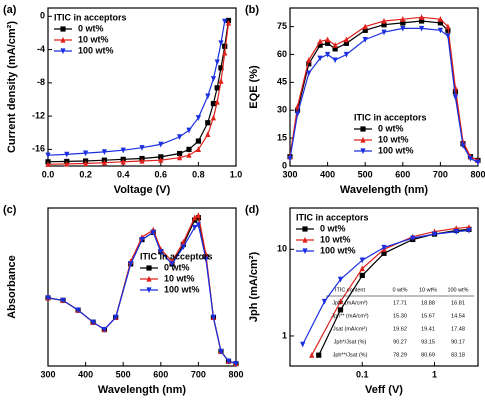 This screenshot has width=485, height=400. I want to click on x-tick-label: 0.8, so click(198, 174).